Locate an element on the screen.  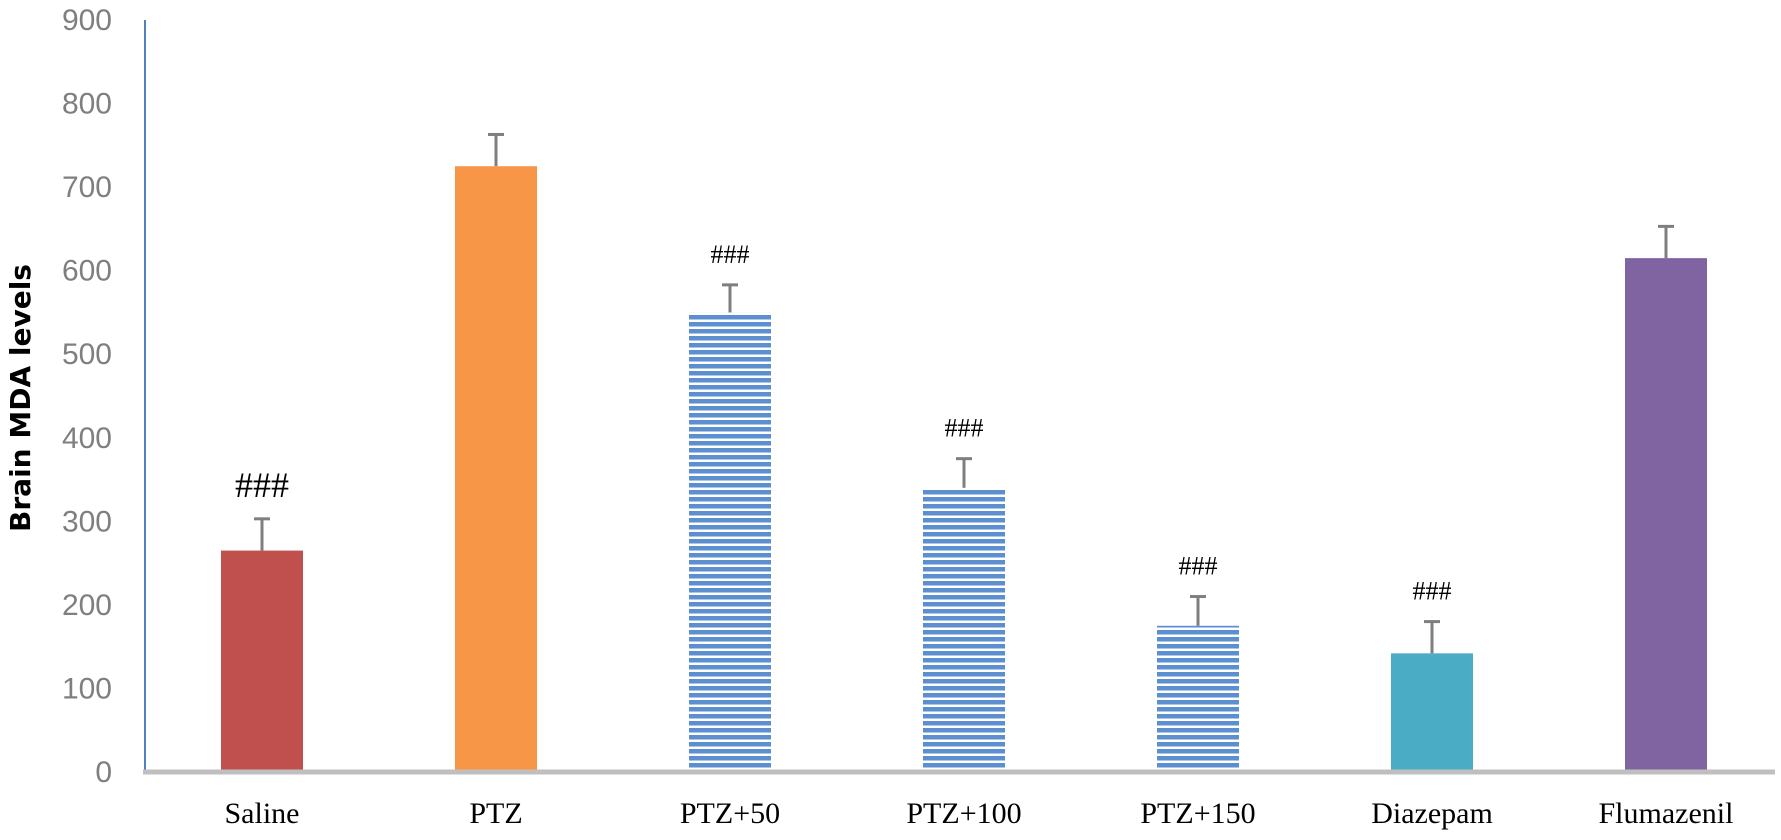
y-tick-label: 100 is located at coordinates (87, 688).